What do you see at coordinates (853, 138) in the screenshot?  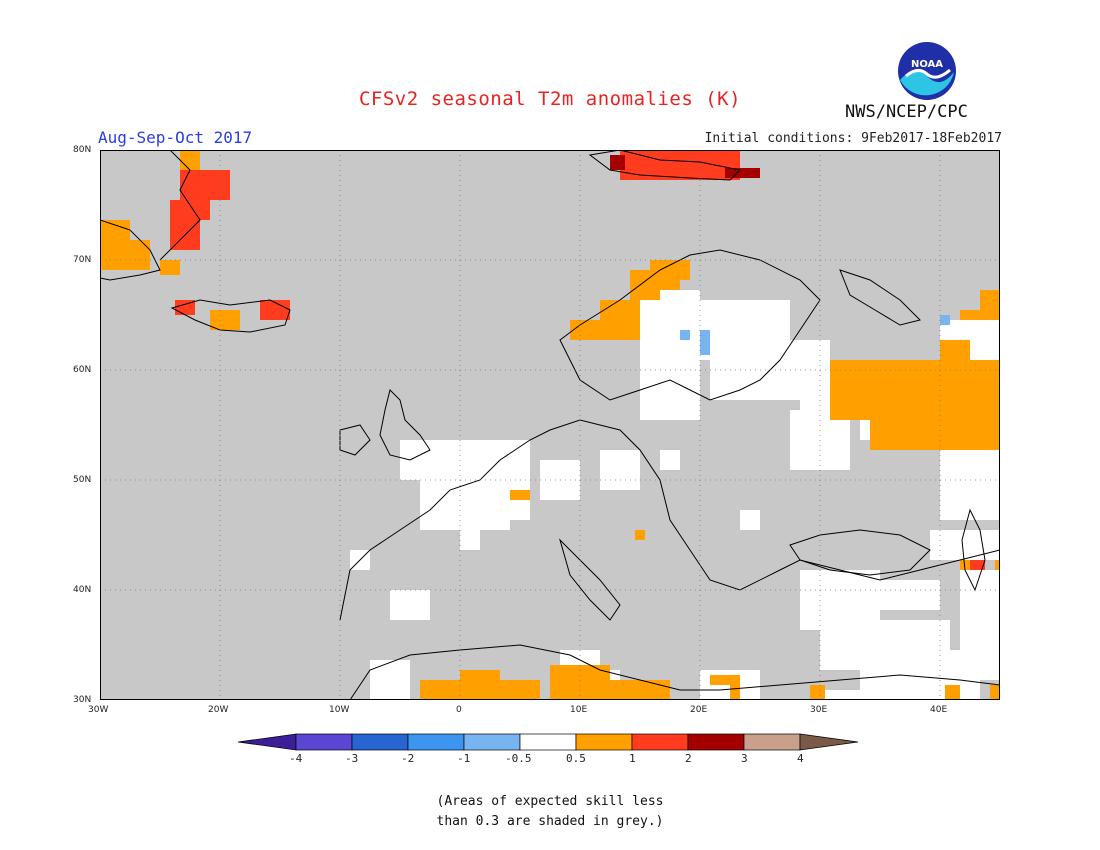 I see `initial-conditions-label: Initial conditions: 9Feb2017-18Feb2017` at bounding box center [853, 138].